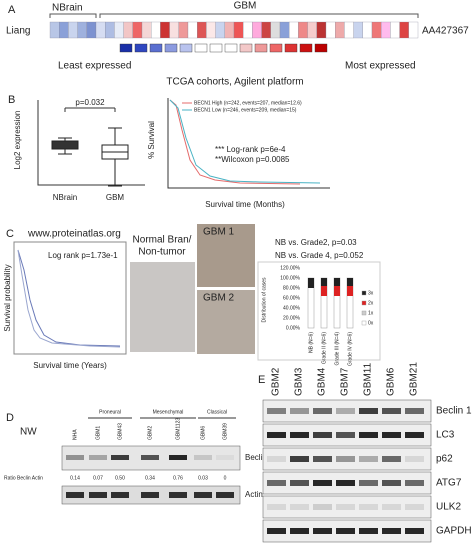 The width and height of the screenshot is (474, 545). I want to click on panel-letter: B, so click(11, 100).